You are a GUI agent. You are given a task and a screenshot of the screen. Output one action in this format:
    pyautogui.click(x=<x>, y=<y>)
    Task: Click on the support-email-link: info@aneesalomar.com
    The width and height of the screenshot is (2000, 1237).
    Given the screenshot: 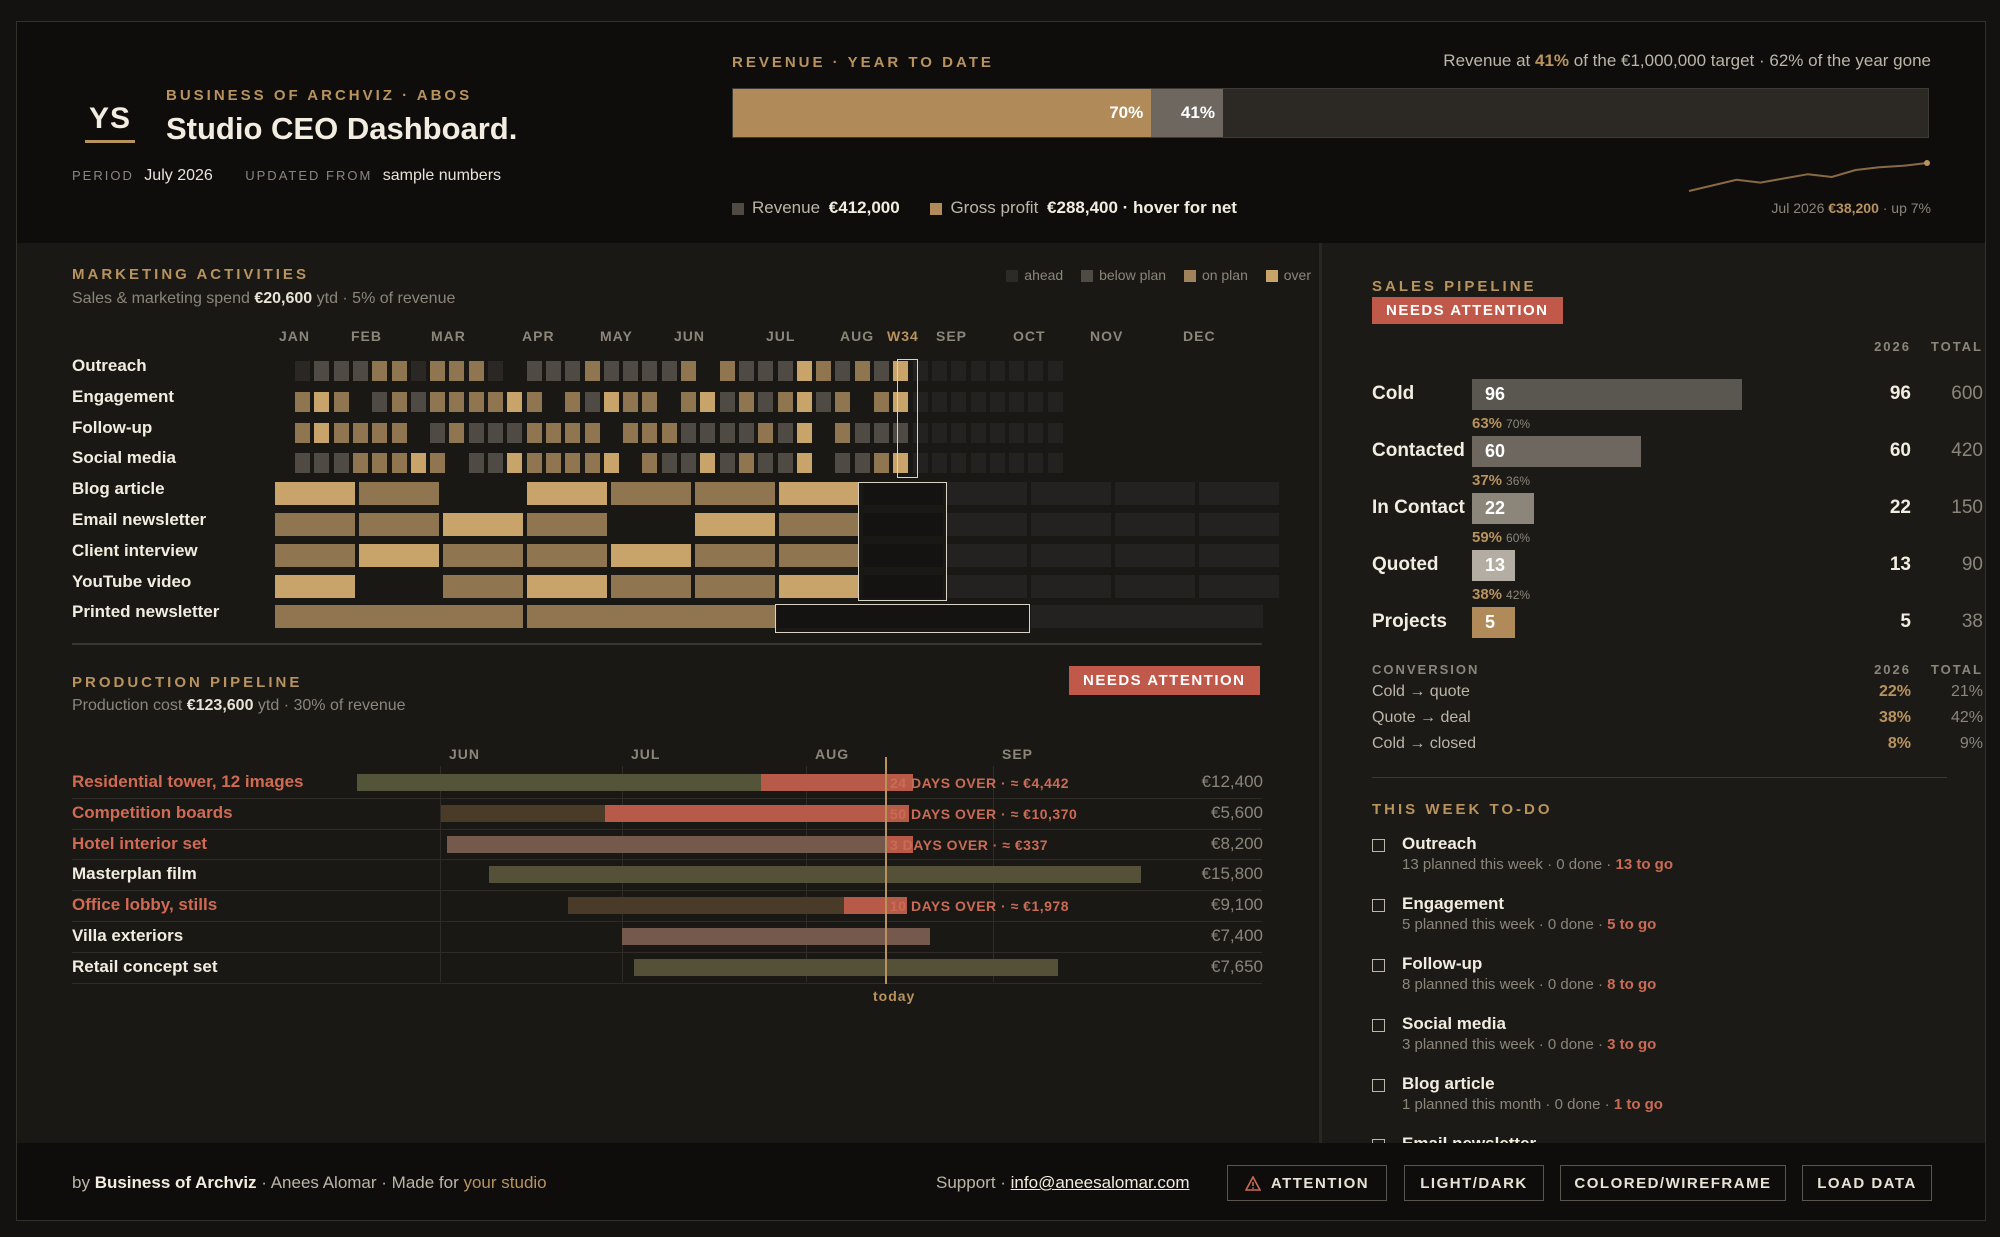 What is the action you would take?
    pyautogui.click(x=1100, y=1182)
    